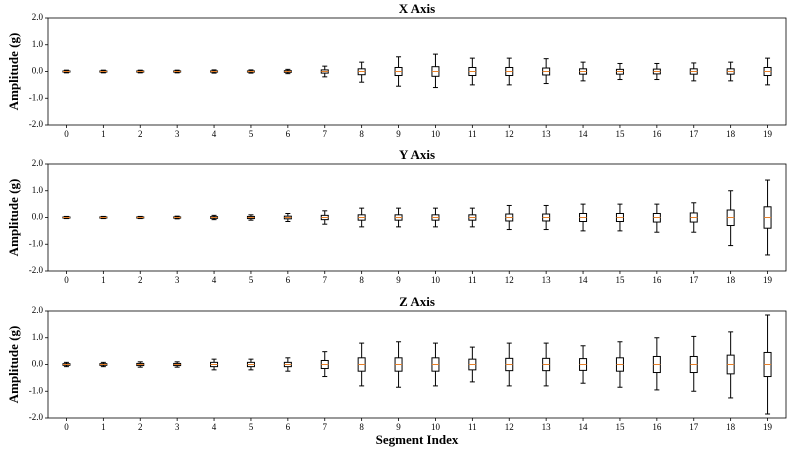 This screenshot has width=792, height=454. Describe the element at coordinates (417, 301) in the screenshot. I see `subplot-title: Z Axis` at that location.